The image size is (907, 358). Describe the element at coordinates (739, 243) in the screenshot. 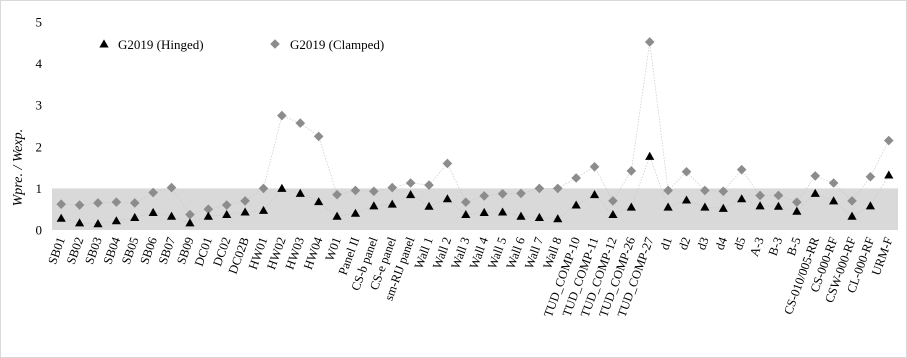

I see `x-tick-label: d5` at that location.